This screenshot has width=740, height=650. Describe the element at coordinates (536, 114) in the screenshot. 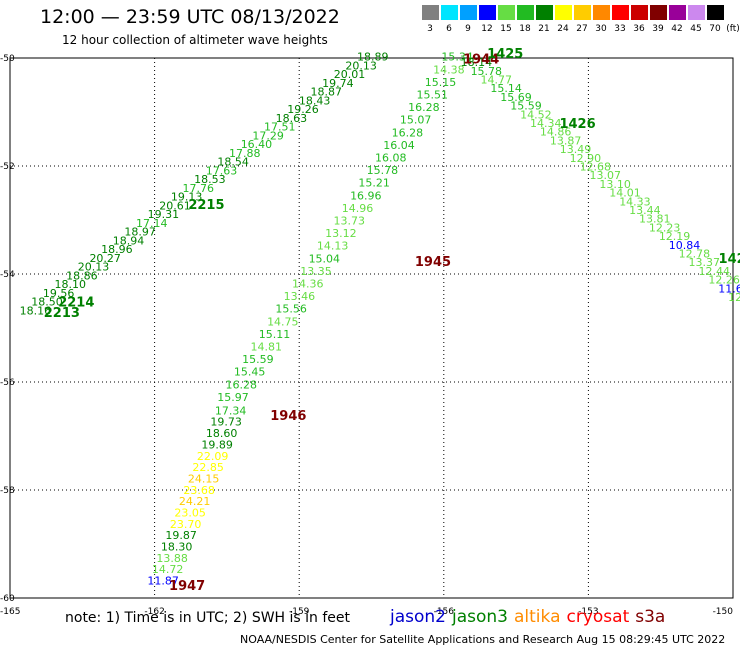

I see `wave-height-label: 14.52` at that location.